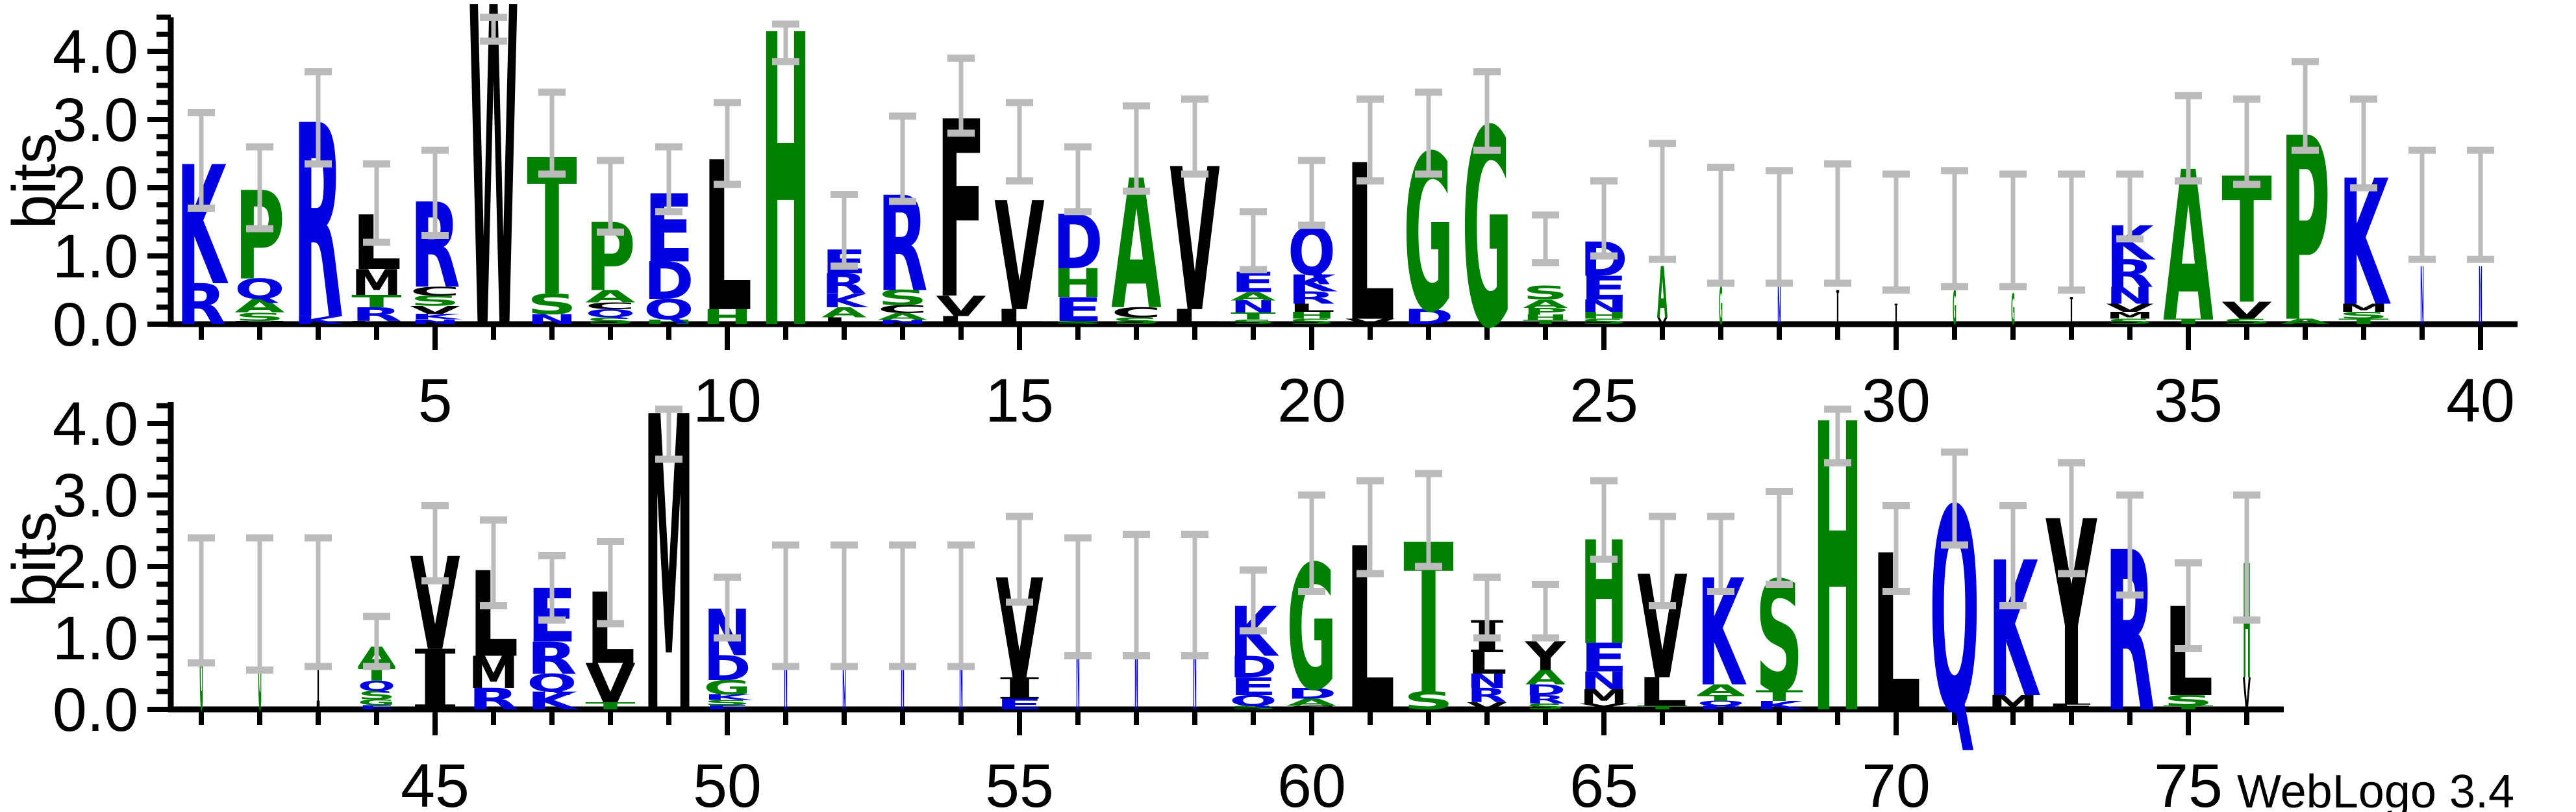  Describe the element at coordinates (2305, 321) in the screenshot. I see `residue-A-pos-37: A` at that location.